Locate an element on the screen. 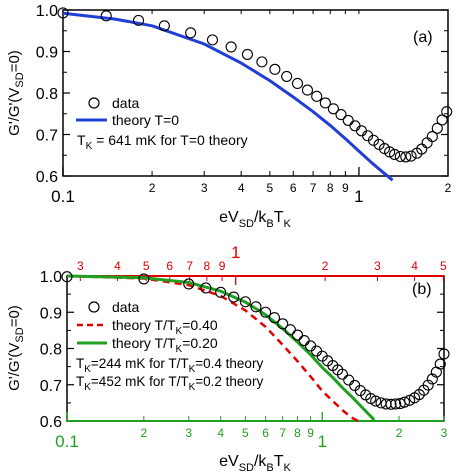 This screenshot has width=463, height=474. top-minor-tick-label: 4 is located at coordinates (414, 266).